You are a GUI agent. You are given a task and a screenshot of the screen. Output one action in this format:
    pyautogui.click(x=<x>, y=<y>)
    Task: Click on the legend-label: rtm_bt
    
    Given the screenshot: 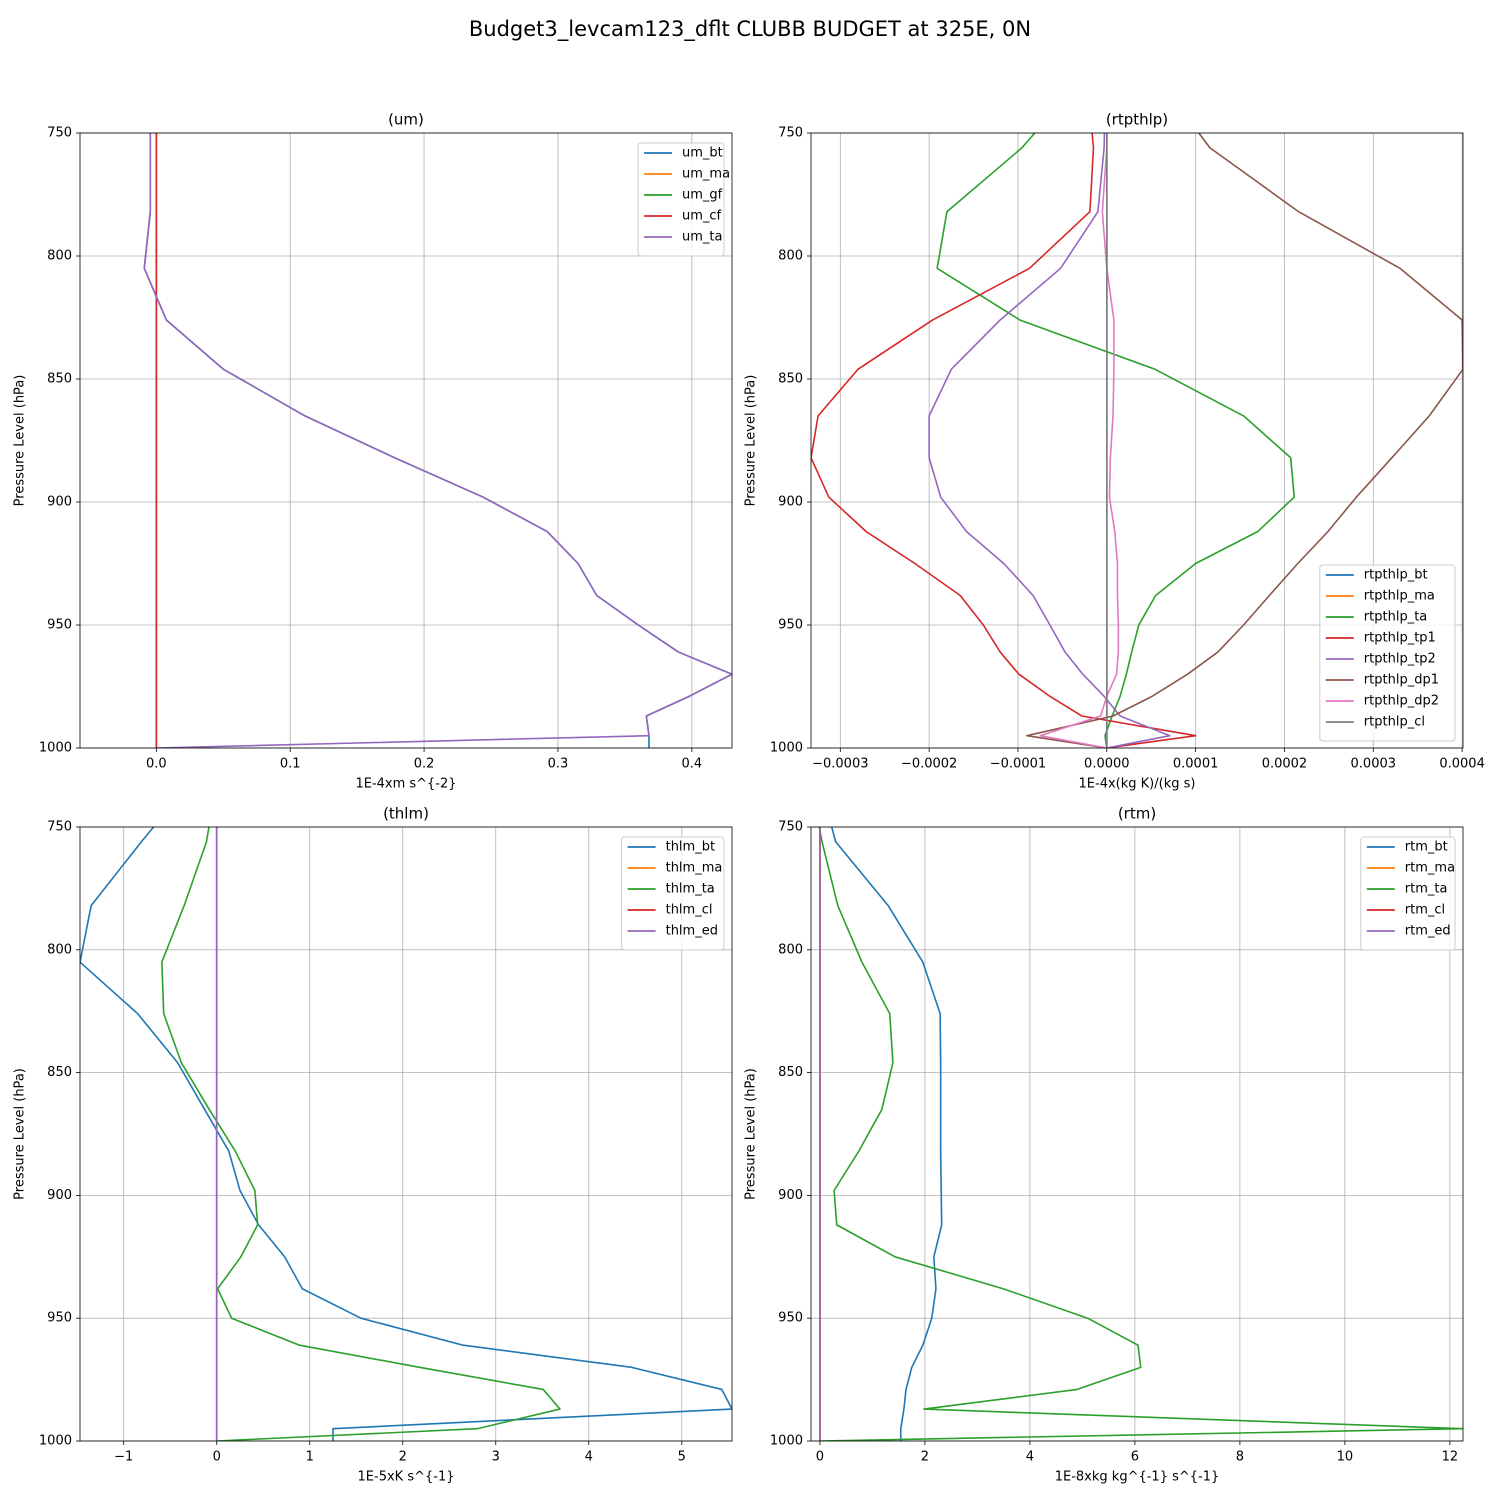 What is the action you would take?
    pyautogui.click(x=1426, y=847)
    